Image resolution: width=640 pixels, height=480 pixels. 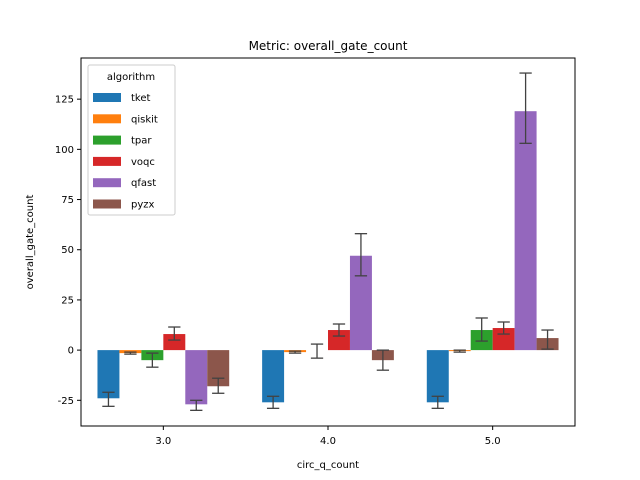 I want to click on legend: algorithm tket qiskit tpar voqc qfast pyzx, so click(x=131, y=140).